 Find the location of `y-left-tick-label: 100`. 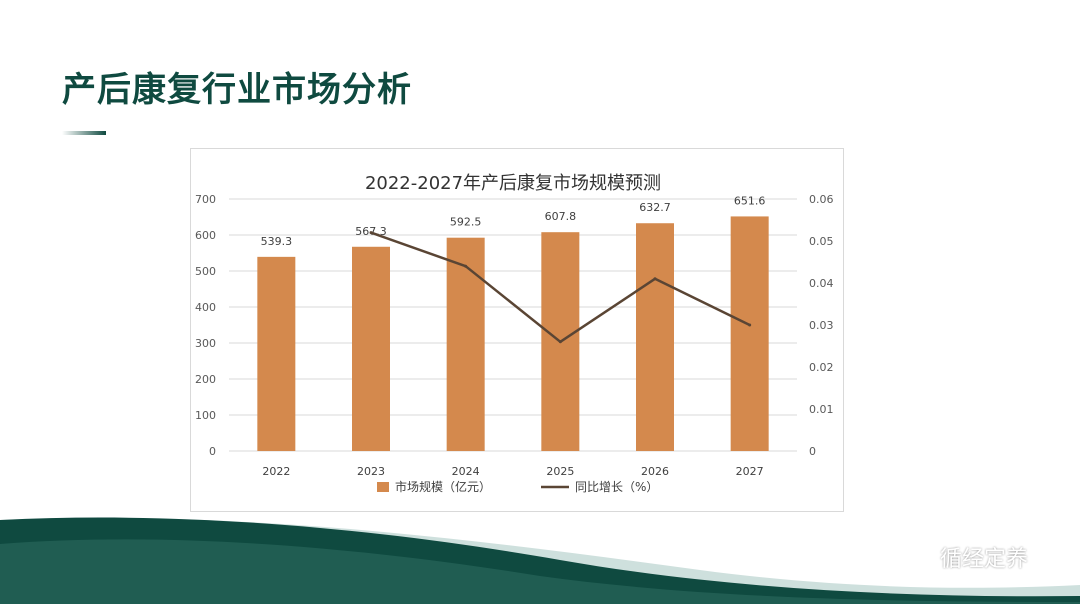

y-left-tick-label: 100 is located at coordinates (205, 415).